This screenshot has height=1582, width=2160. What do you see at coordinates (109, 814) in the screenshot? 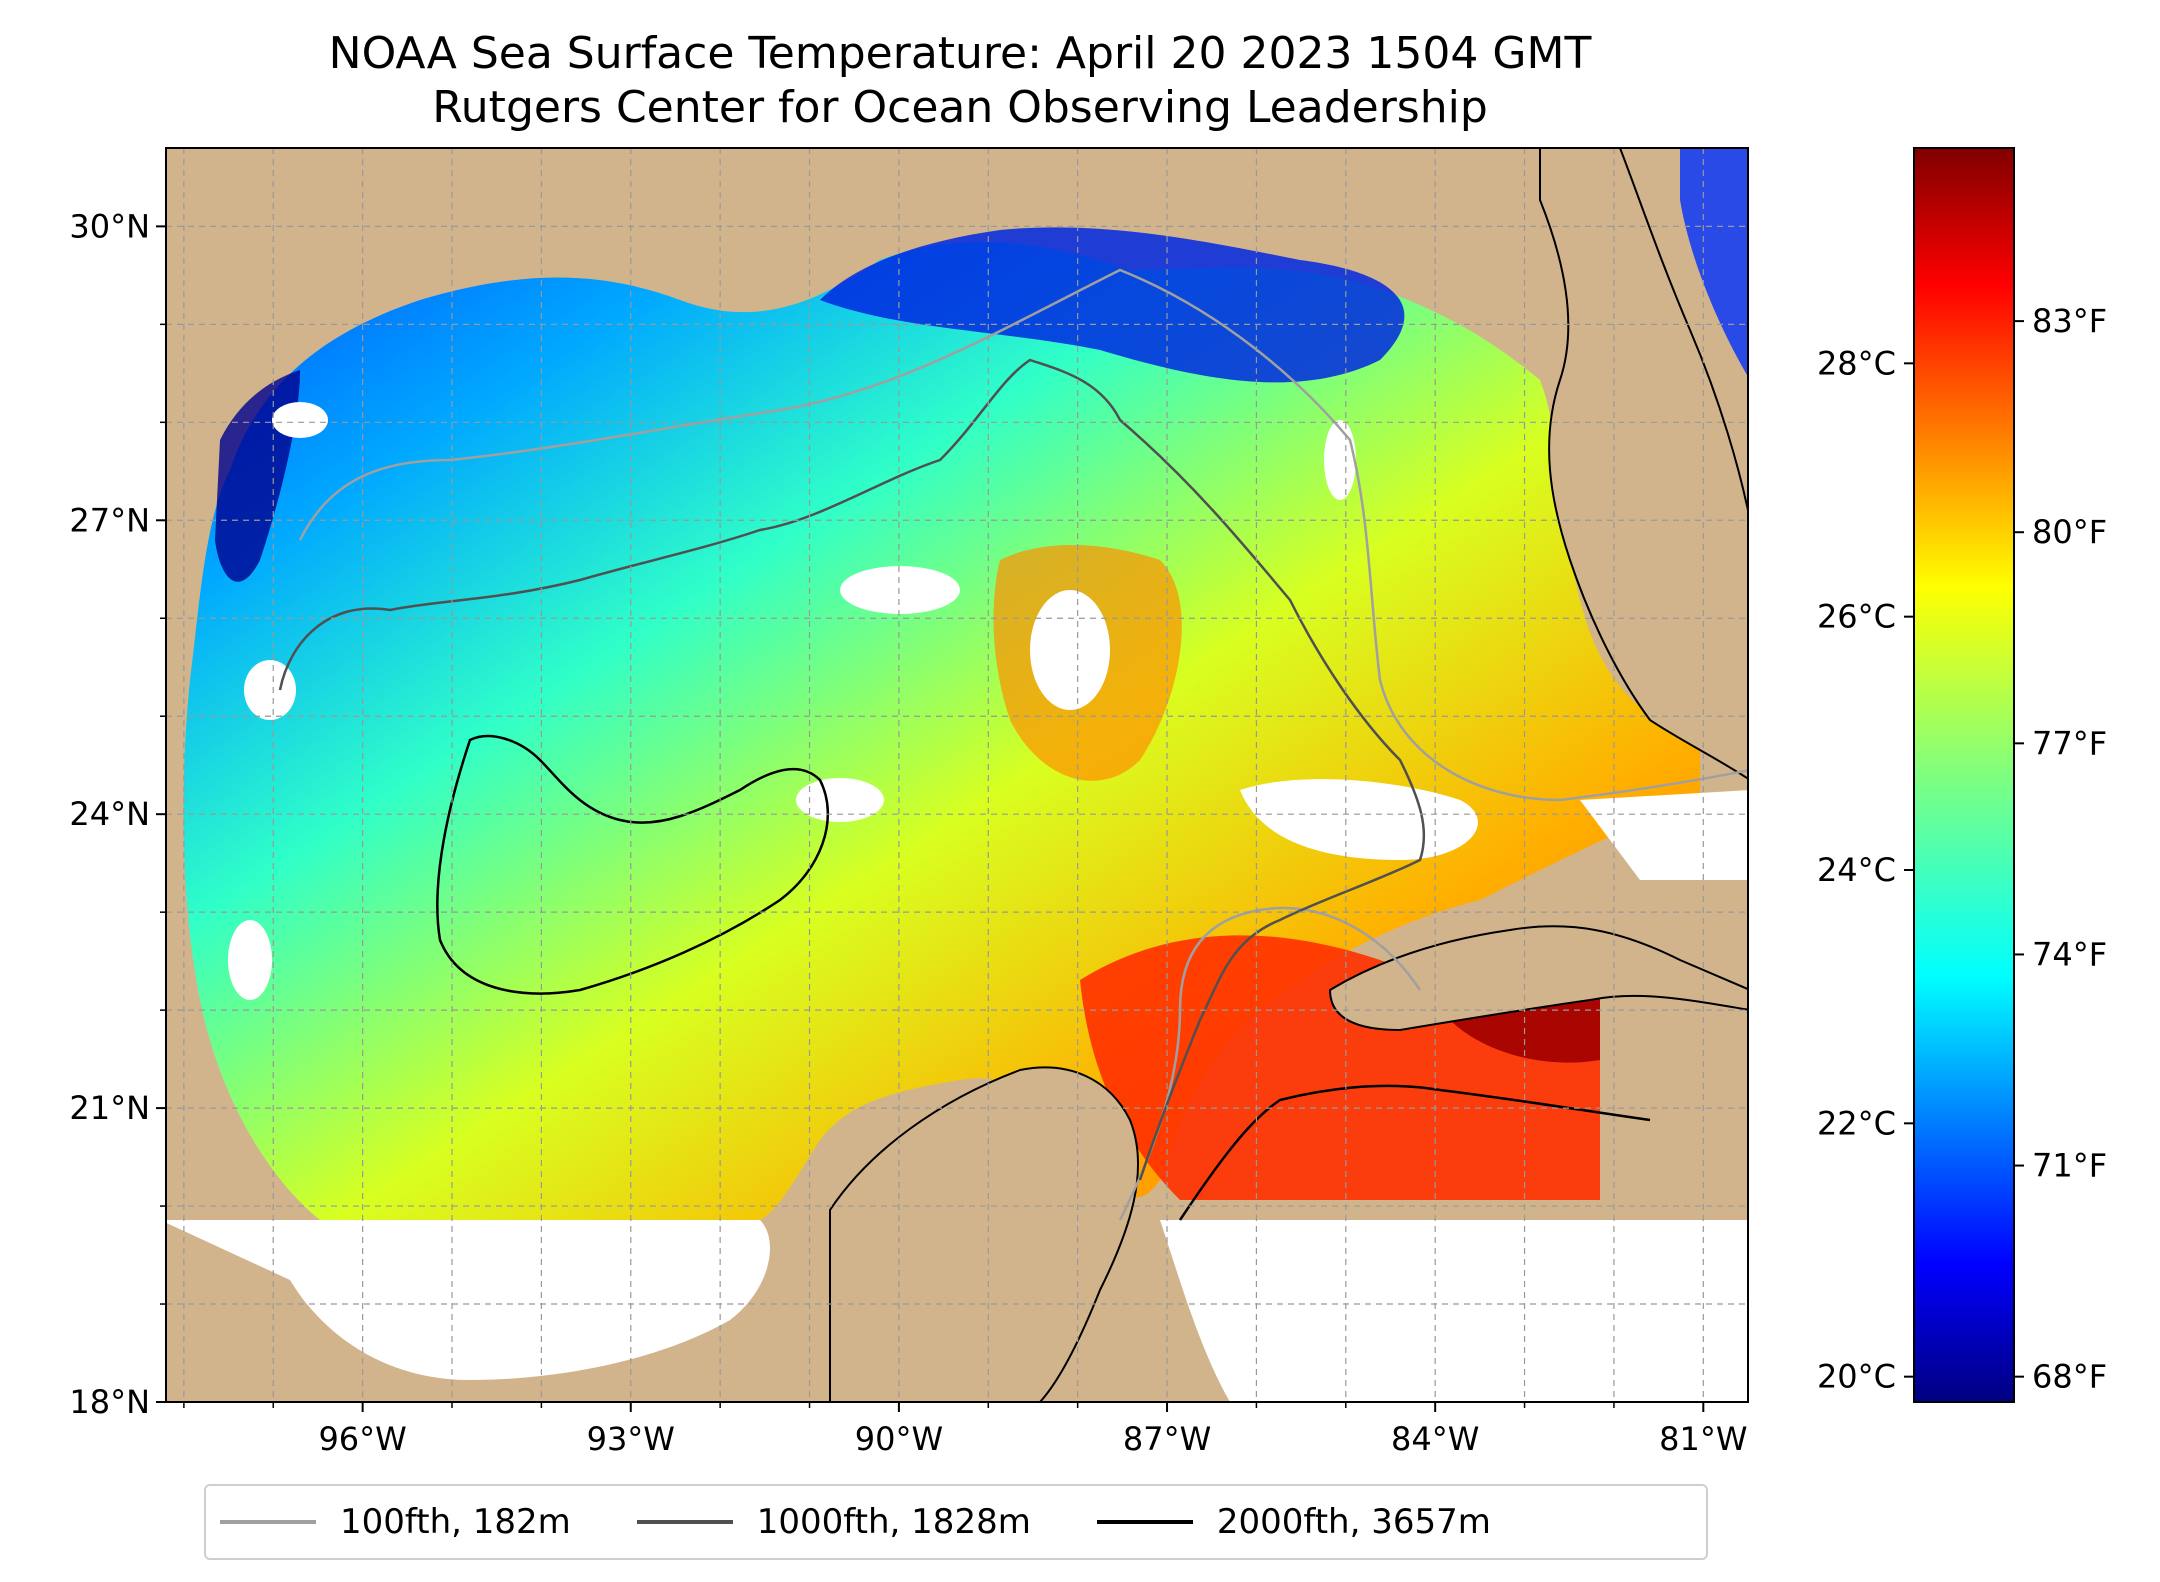
I see `lat-tick-label: 24°N` at bounding box center [109, 814].